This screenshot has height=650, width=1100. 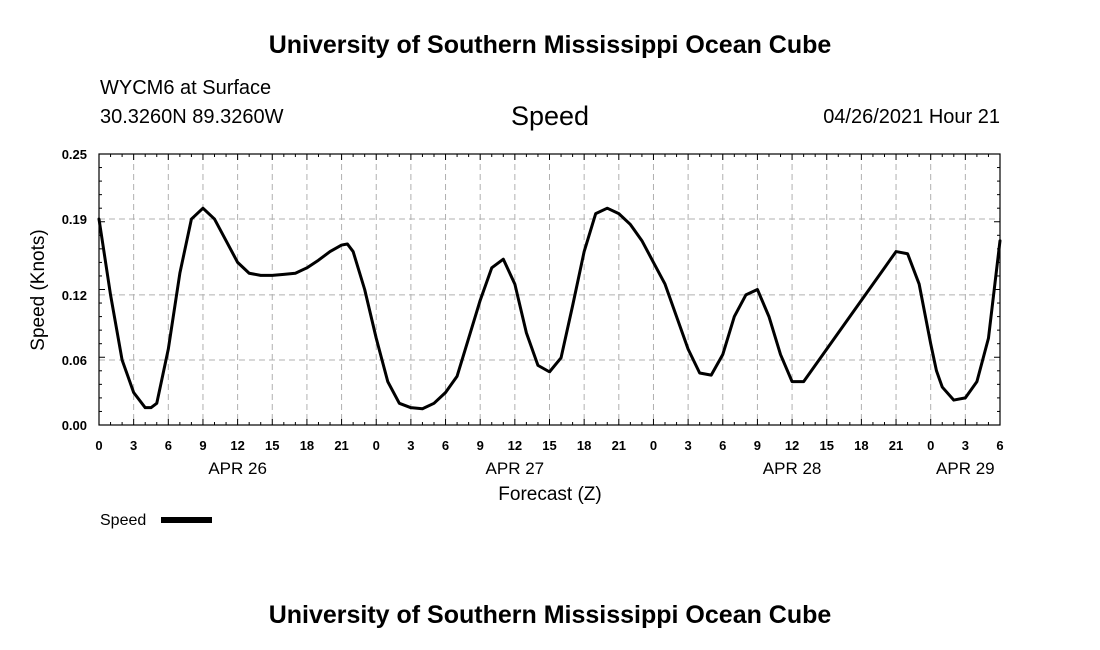 I want to click on date-hour-label: 04/26/2021 Hour 21, so click(x=911, y=117).